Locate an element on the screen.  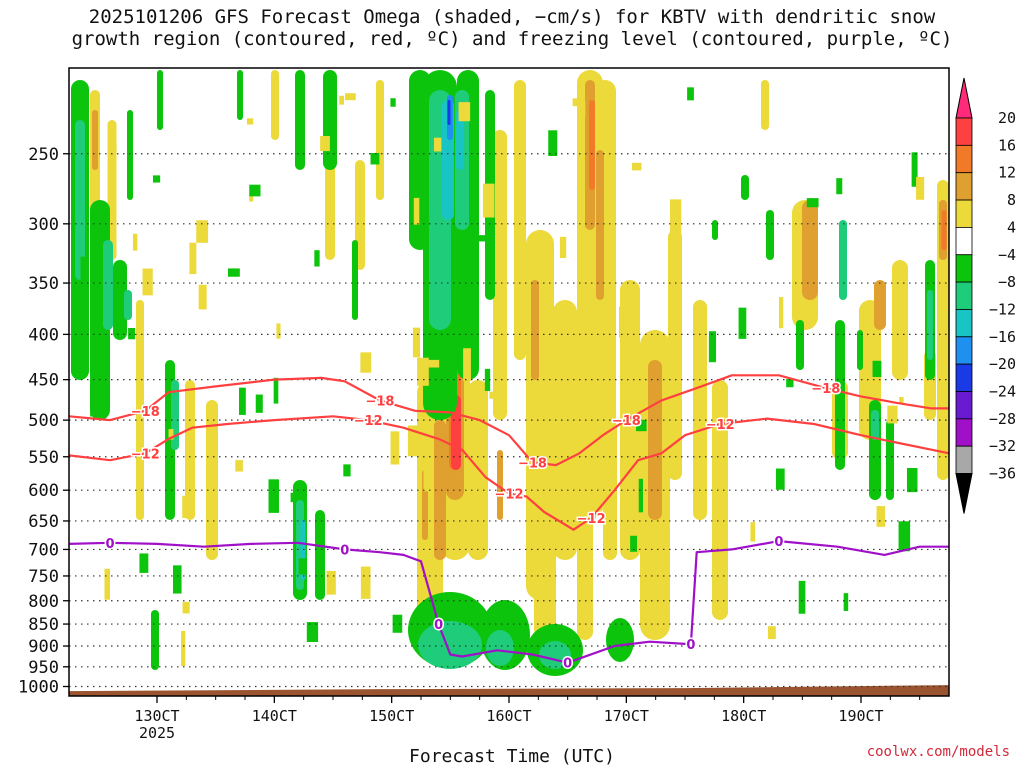
colorbar-label: 4 is located at coordinates (1011, 227).